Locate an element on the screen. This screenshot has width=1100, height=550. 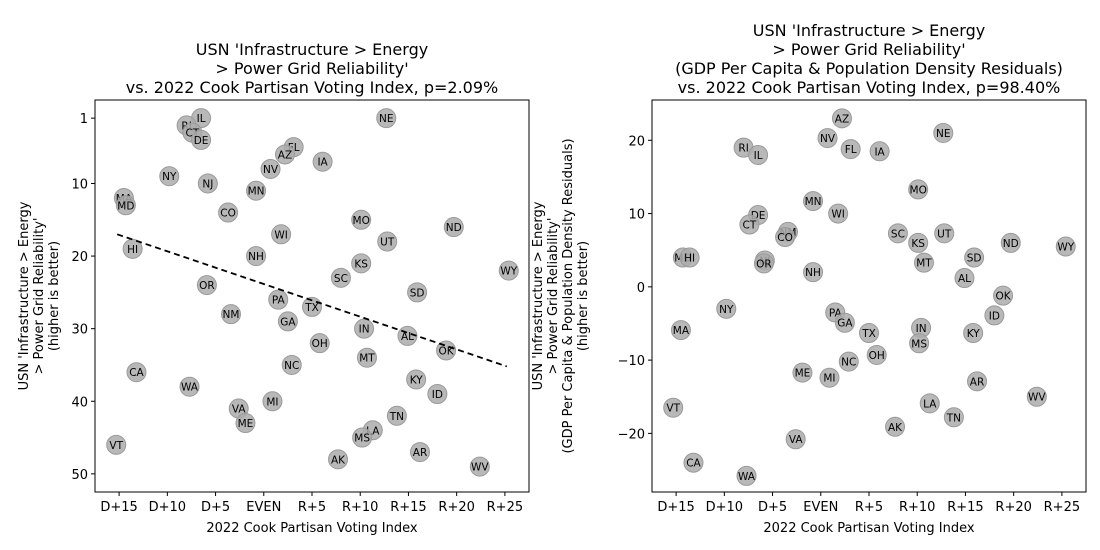
data-point-label: SD is located at coordinates (974, 259).